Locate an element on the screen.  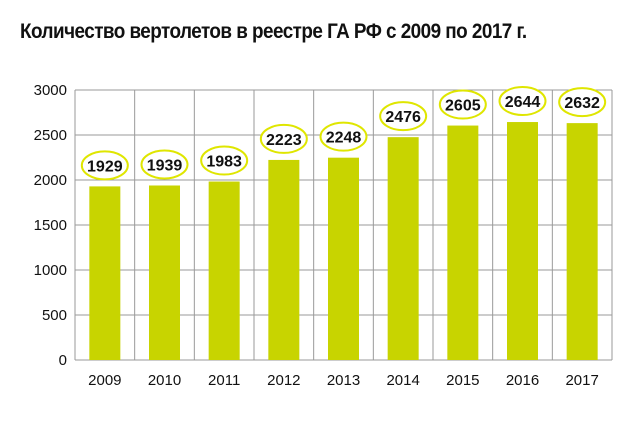
data-label: 2605 is located at coordinates (463, 106).